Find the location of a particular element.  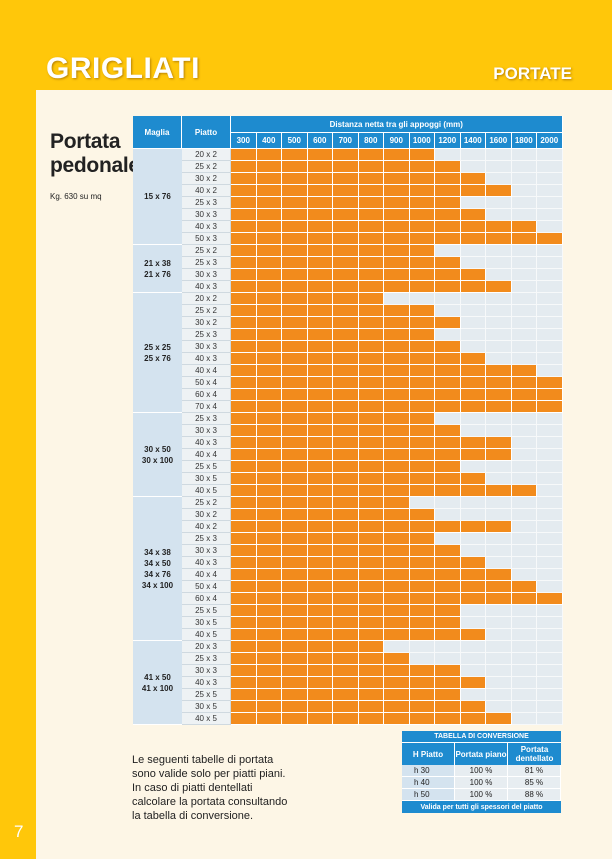

distance-col-700: 700 is located at coordinates (346, 141).